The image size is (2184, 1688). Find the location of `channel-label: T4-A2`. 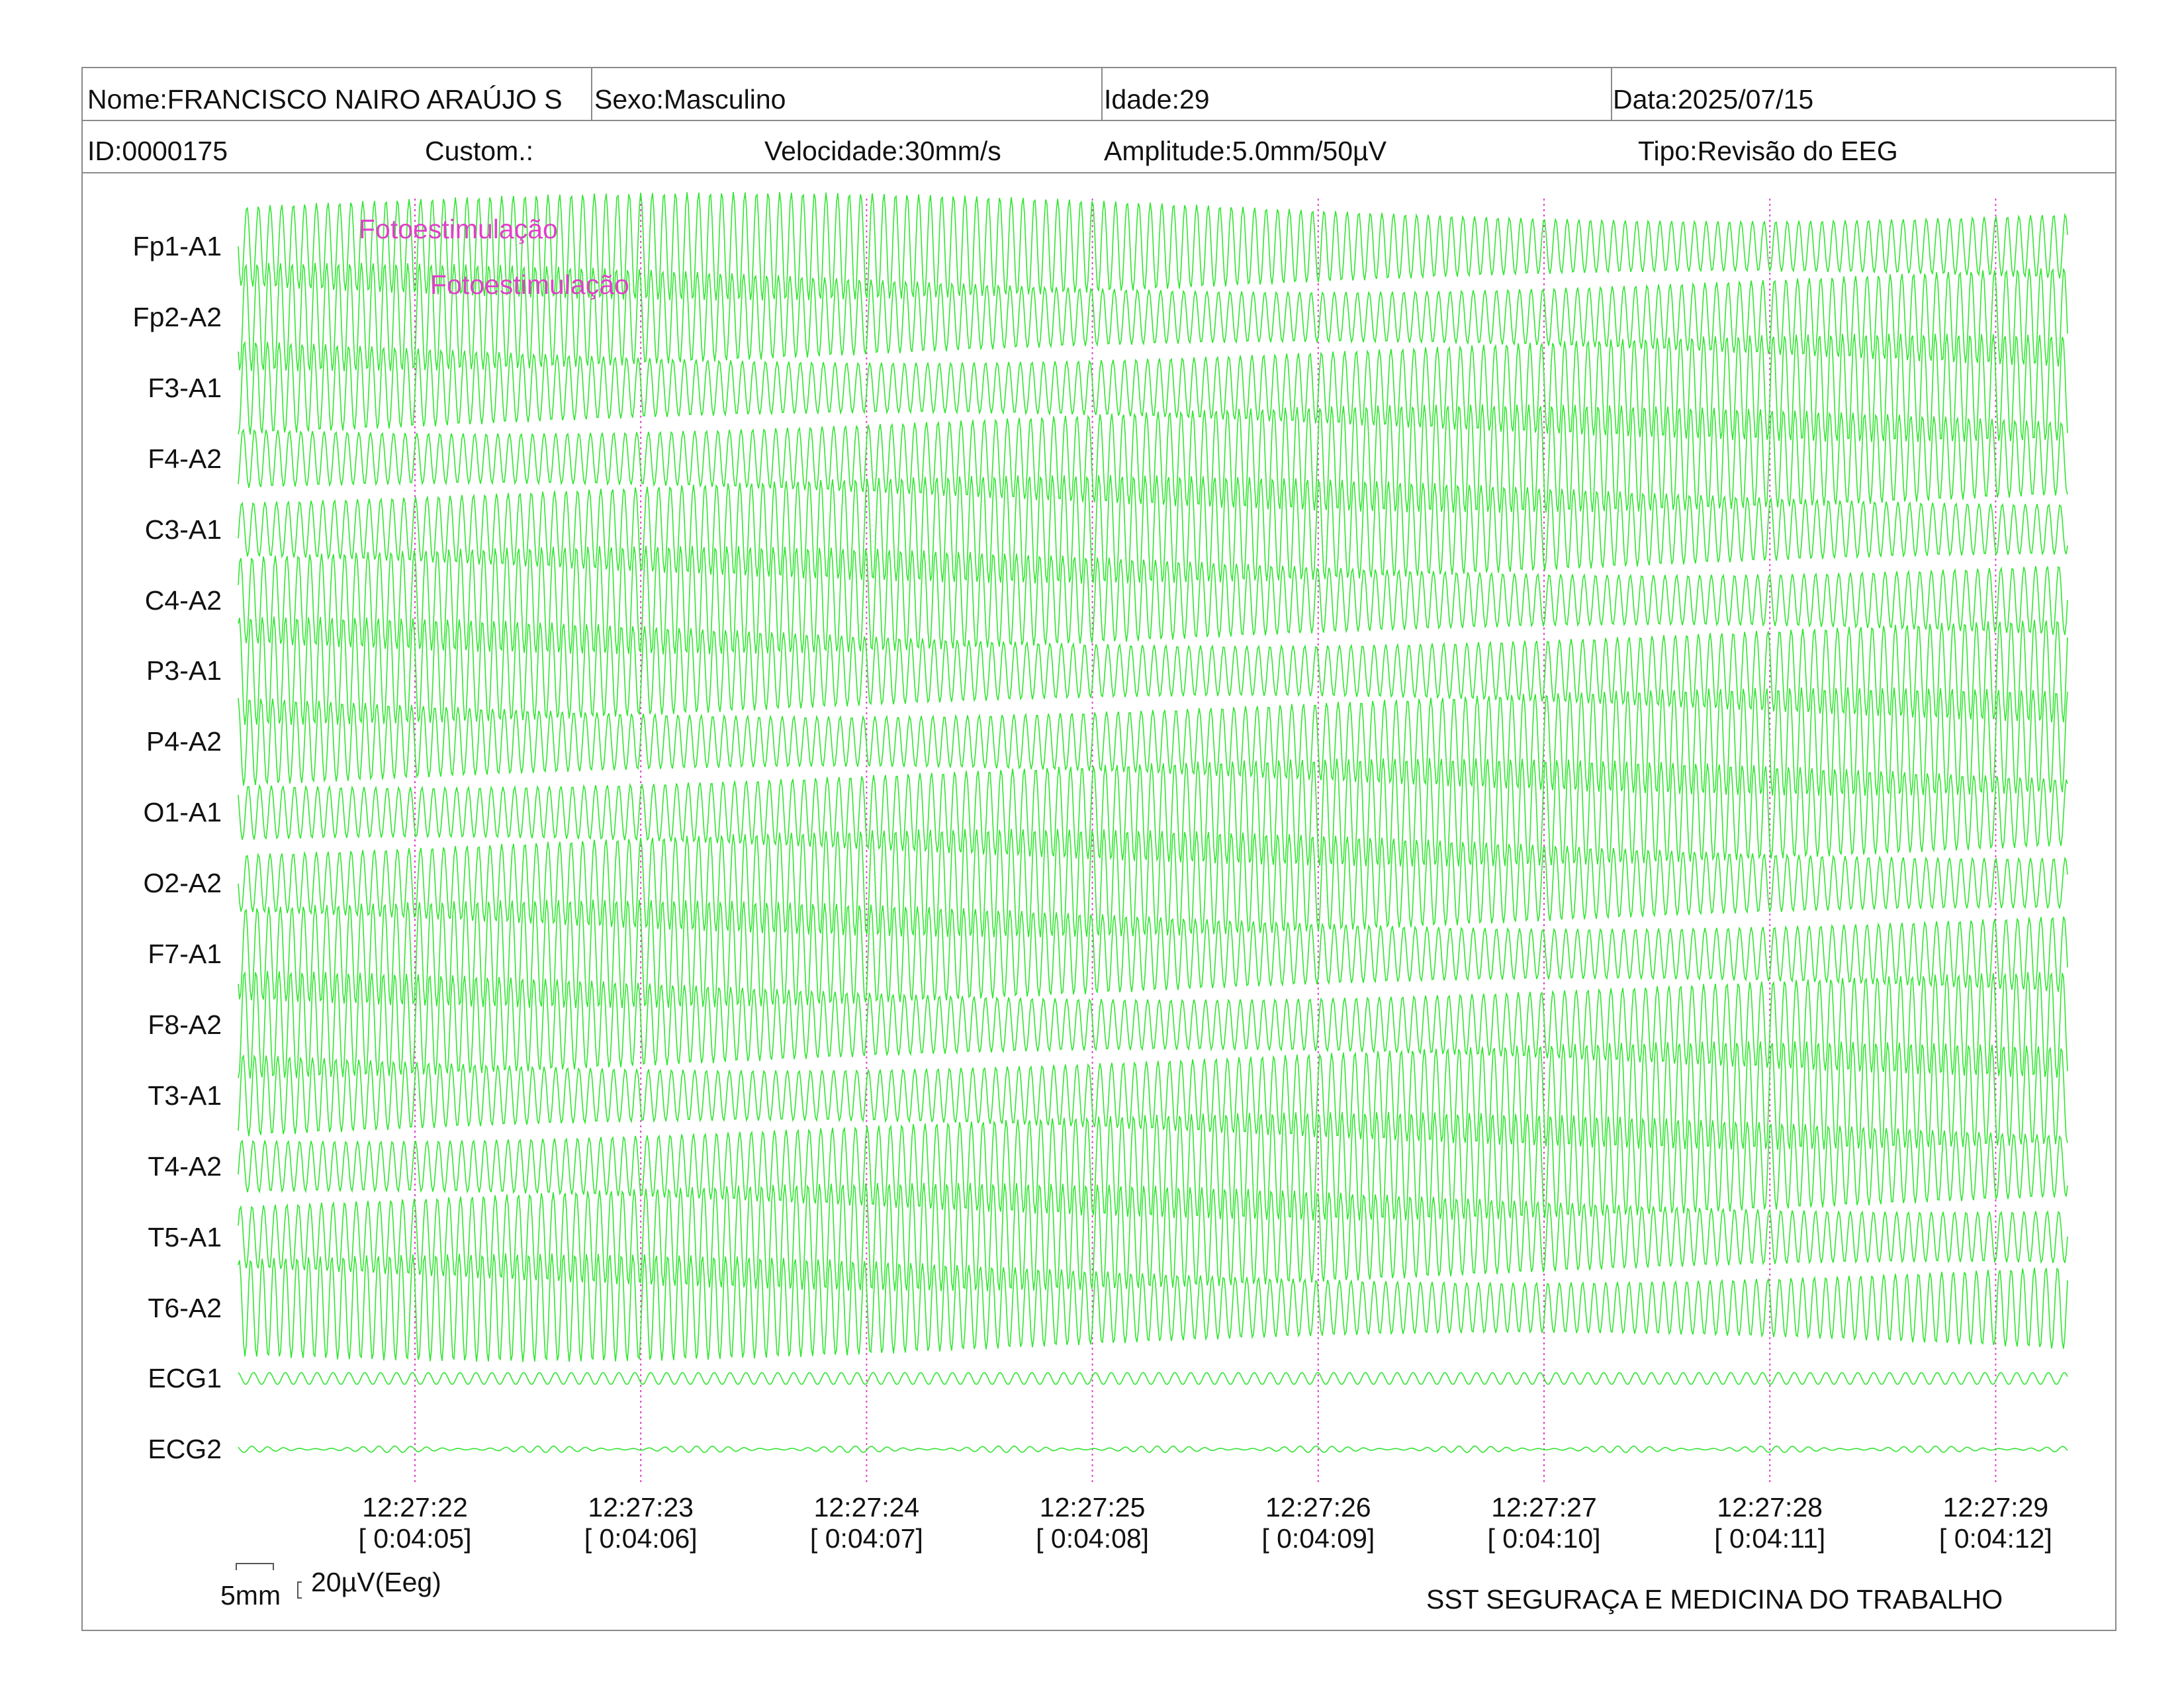

channel-label: T4-A2 is located at coordinates (185, 1166).